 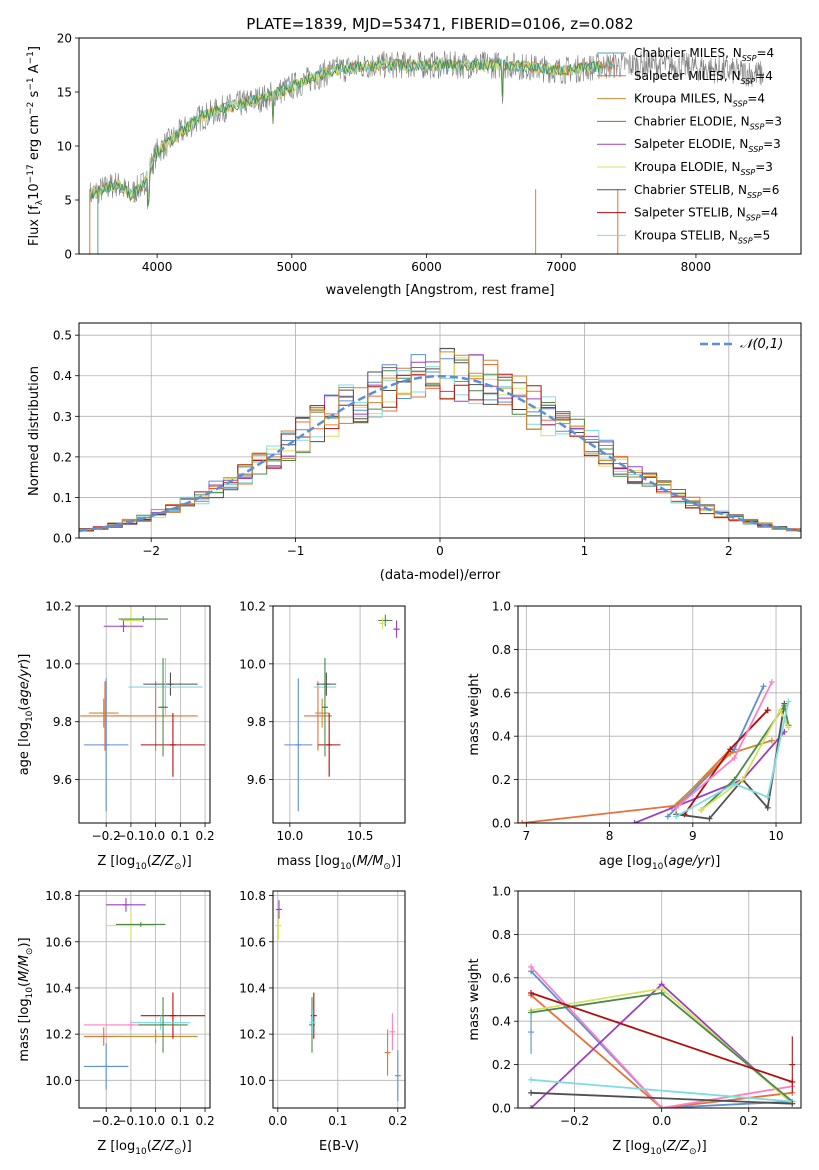 I want to click on x-axis-label: age [log10(age/yr)], so click(x=660, y=863).